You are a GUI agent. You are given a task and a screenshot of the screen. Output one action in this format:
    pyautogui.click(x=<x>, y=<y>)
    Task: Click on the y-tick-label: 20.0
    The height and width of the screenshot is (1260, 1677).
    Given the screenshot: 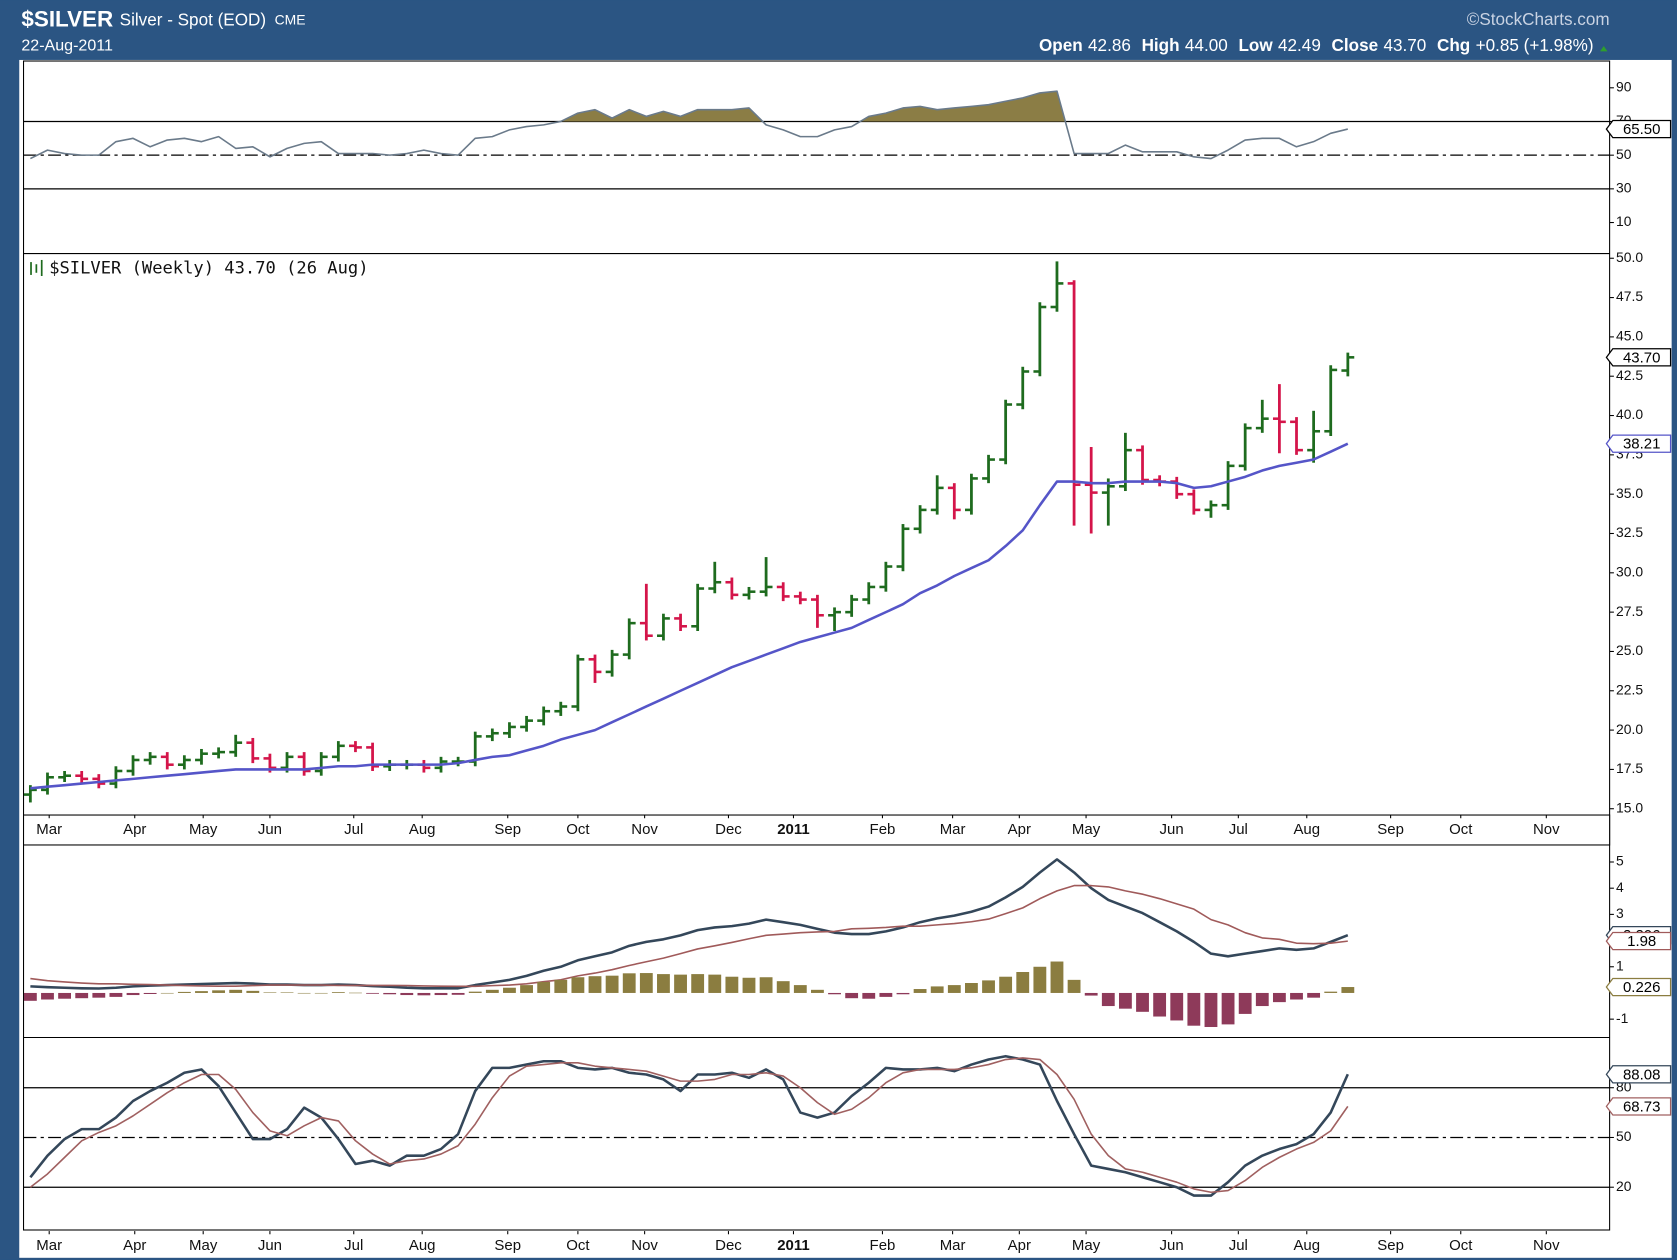 What is the action you would take?
    pyautogui.click(x=1629, y=729)
    